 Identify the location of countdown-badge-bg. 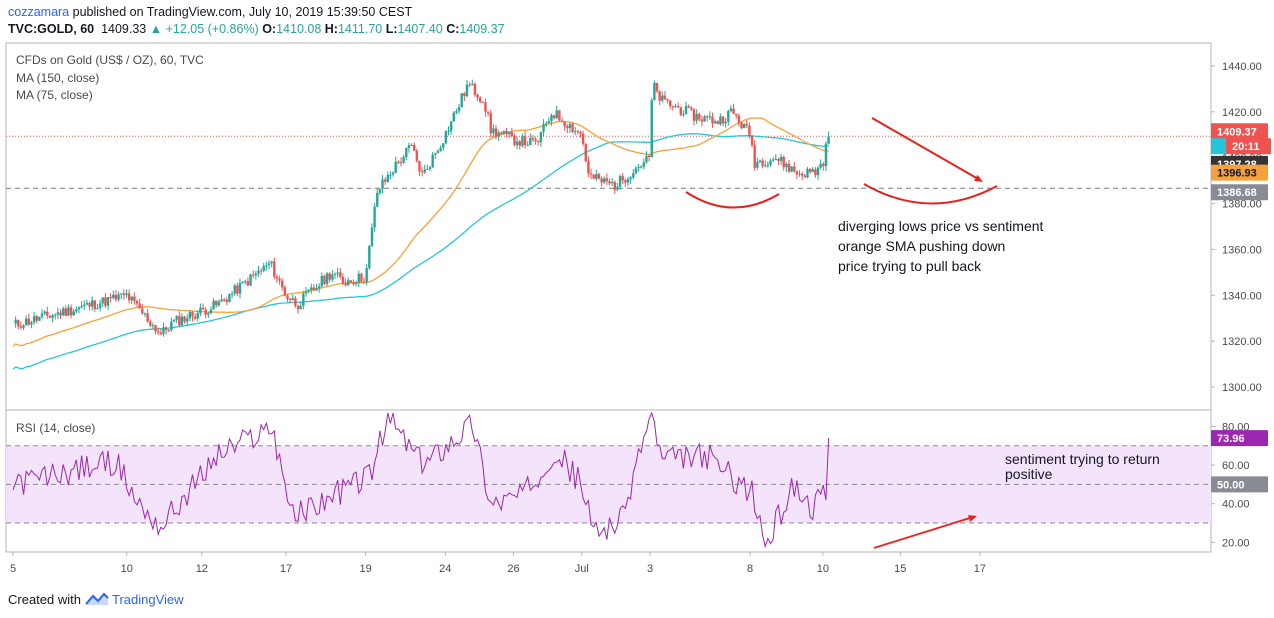
(1248, 146).